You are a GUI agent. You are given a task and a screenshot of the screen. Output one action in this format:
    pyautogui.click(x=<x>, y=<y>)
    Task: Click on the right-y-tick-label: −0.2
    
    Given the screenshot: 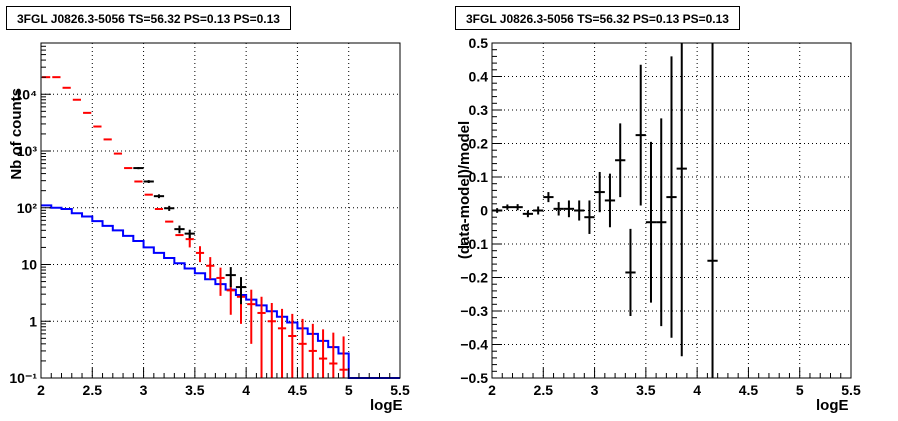 What is the action you would take?
    pyautogui.click(x=474, y=278)
    